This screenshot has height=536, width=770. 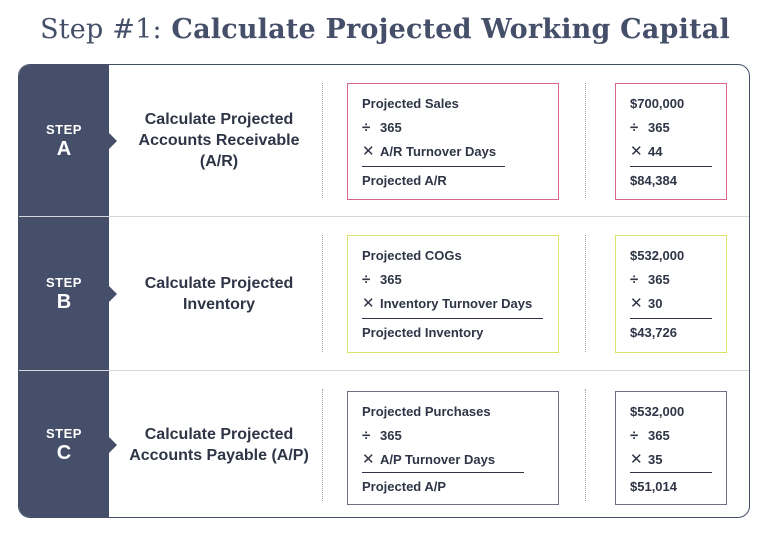 I want to click on formula-multiply-line: ✕ Inventory Turnover Days, so click(x=447, y=304).